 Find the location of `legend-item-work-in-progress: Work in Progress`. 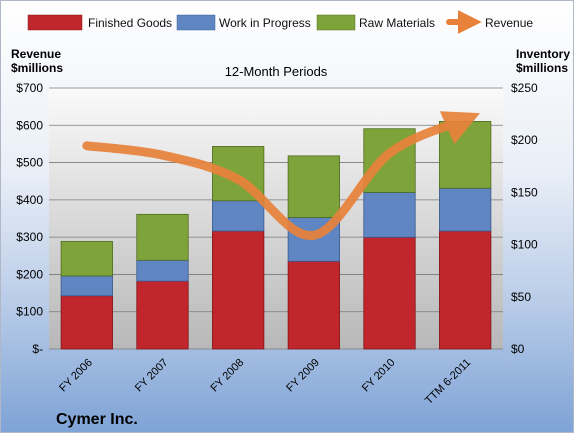

legend-item-work-in-progress: Work in Progress is located at coordinates (243, 22).